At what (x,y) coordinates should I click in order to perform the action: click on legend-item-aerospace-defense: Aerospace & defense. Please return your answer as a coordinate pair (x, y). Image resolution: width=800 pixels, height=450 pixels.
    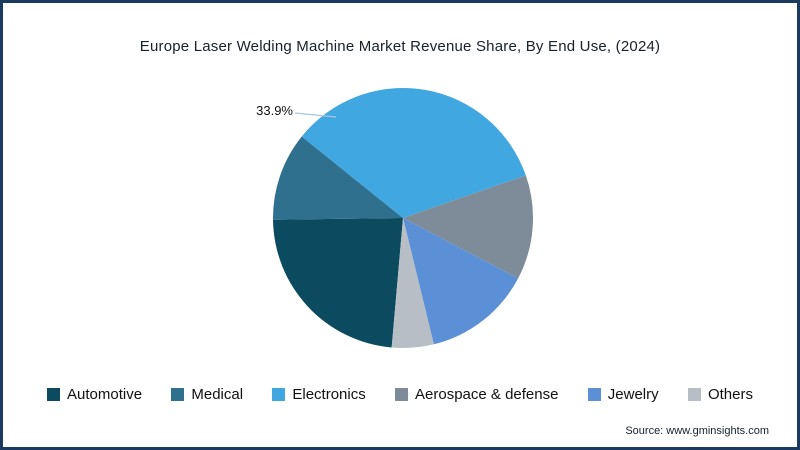
    Looking at the image, I should click on (476, 394).